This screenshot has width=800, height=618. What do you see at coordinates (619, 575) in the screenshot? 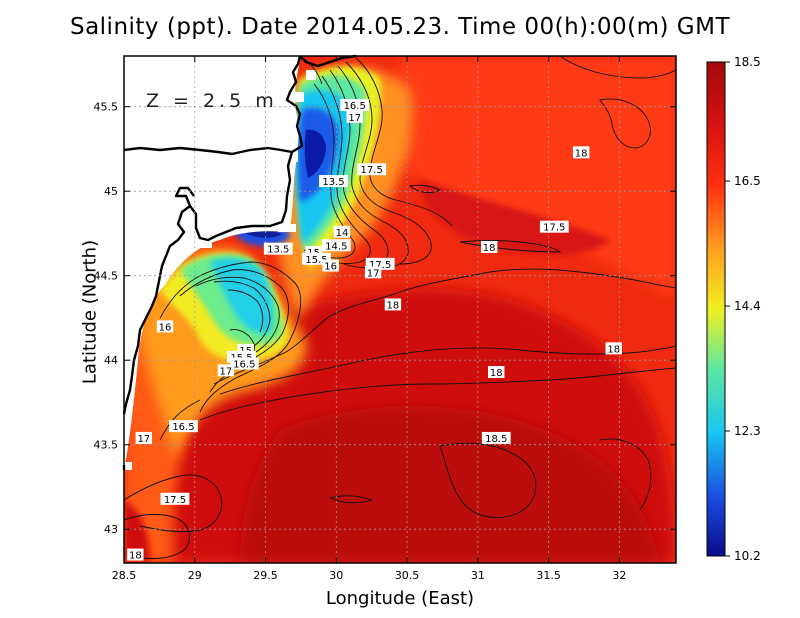
I see `x-tick-label: 32` at bounding box center [619, 575].